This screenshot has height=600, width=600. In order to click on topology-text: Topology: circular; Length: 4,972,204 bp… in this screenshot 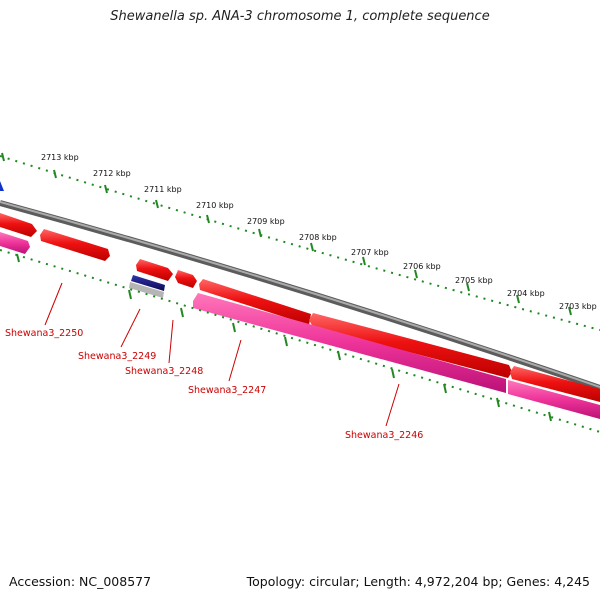, I will do `click(418, 581)`.